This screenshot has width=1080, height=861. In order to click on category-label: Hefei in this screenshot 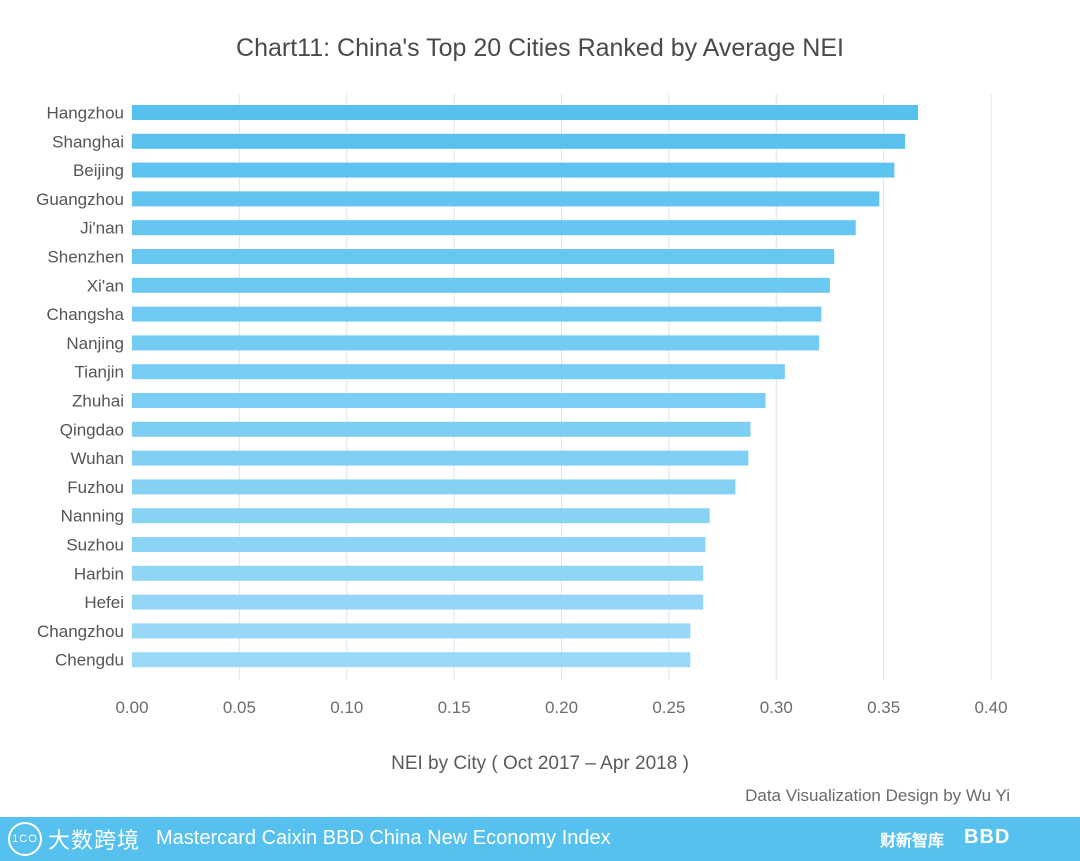, I will do `click(104, 602)`.